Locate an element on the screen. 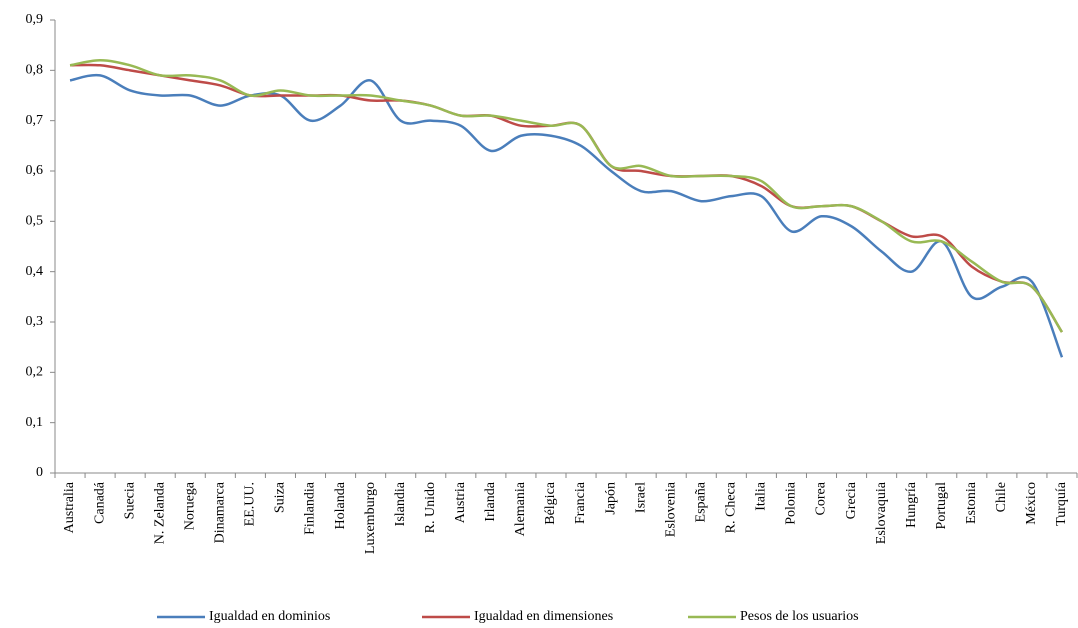  x-tick-label: Francia is located at coordinates (580, 502).